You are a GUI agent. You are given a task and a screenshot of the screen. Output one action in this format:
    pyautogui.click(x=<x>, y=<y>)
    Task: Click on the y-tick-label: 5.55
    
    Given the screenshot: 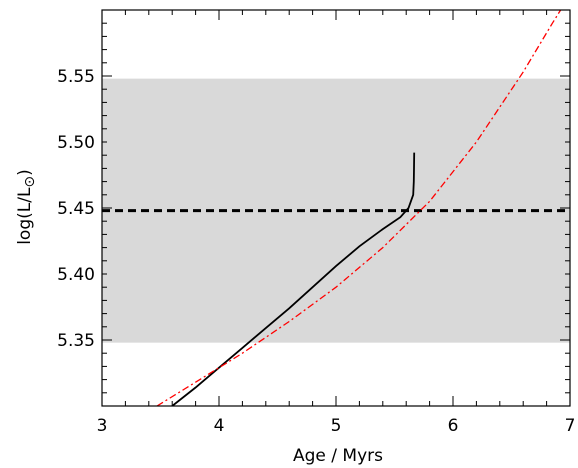 What is the action you would take?
    pyautogui.click(x=76, y=77)
    